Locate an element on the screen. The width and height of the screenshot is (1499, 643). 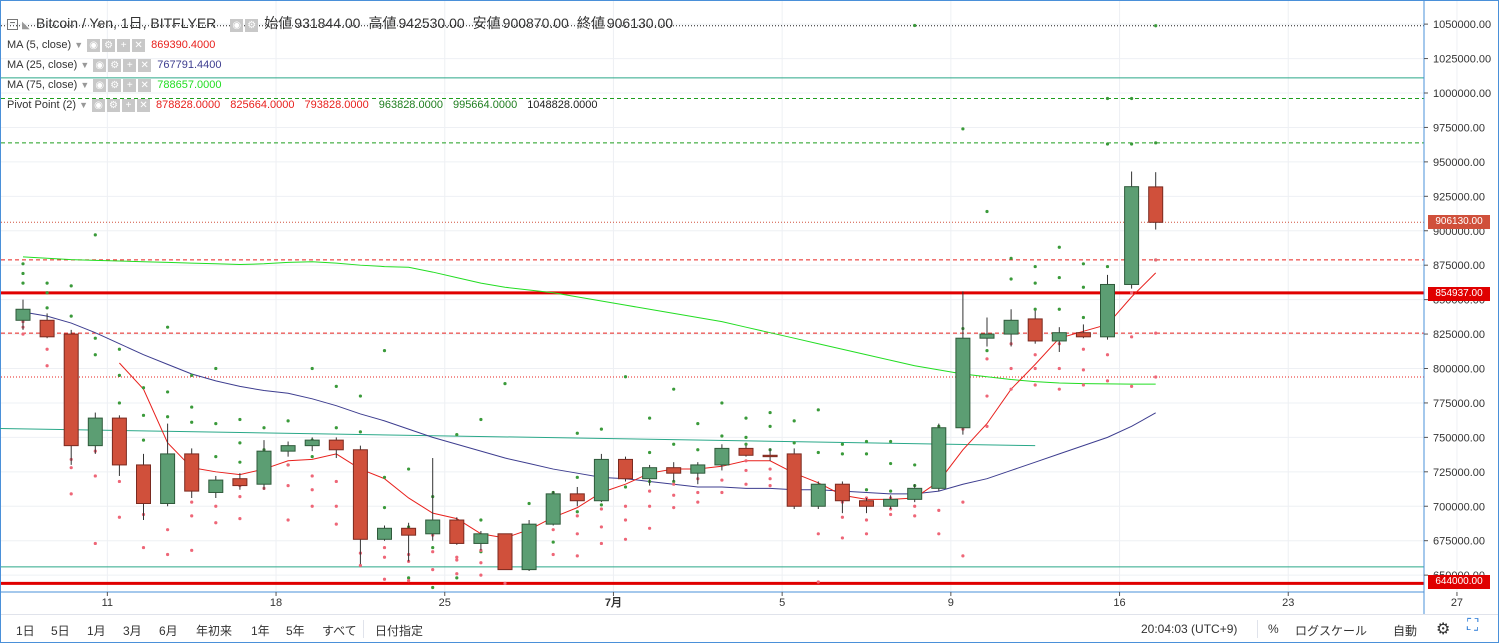
indicator-name: MA (75, close) is located at coordinates (42, 85).